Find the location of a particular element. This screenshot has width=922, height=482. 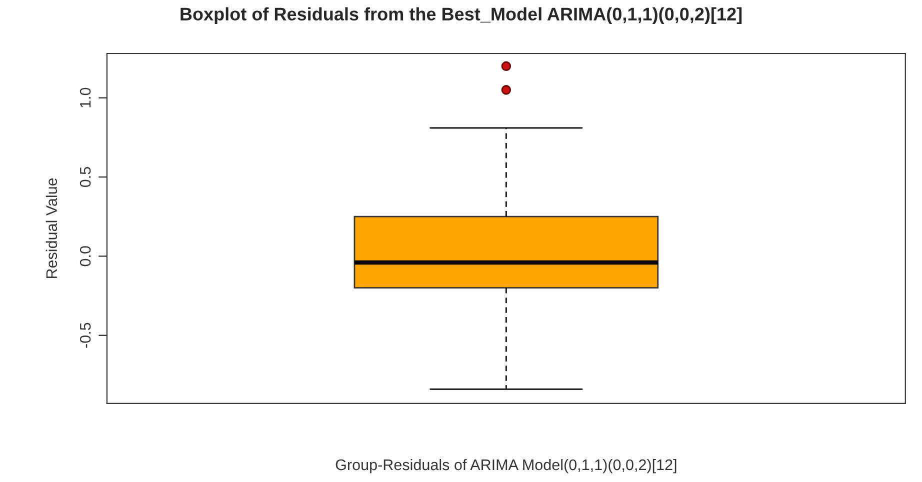

chart-title: Boxplot of Residuals from the Best_Model ARIMA(0,1,1)(0,0,2)[12] is located at coordinates (461, 15).